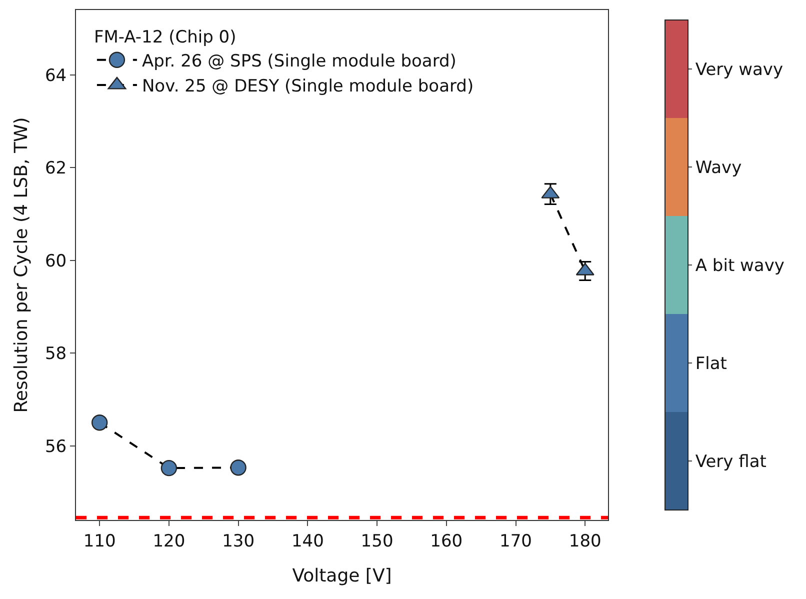  What do you see at coordinates (585, 541) in the screenshot?
I see `x-tick-label: 180` at bounding box center [585, 541].